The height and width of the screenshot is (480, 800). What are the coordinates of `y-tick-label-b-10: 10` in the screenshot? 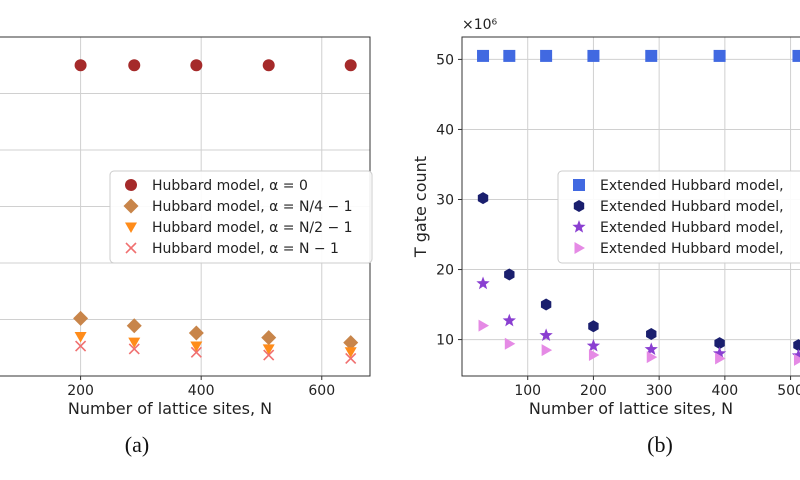 It's located at (445, 341).